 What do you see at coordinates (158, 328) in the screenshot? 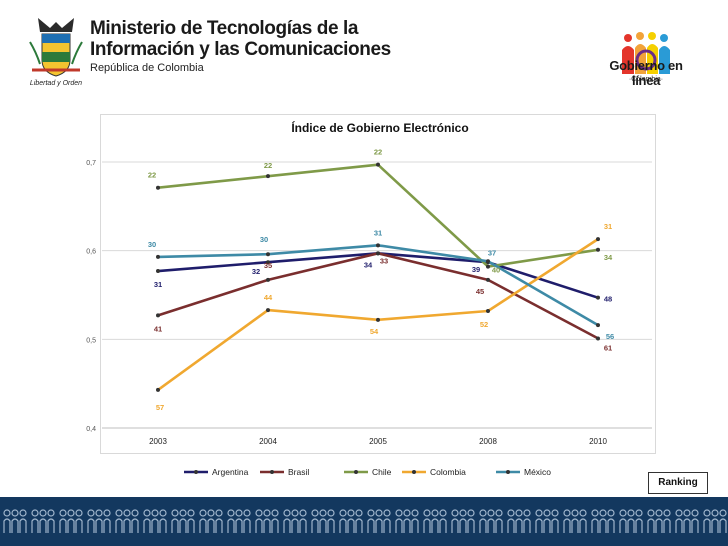
I see `rank-label: 41` at bounding box center [158, 328].